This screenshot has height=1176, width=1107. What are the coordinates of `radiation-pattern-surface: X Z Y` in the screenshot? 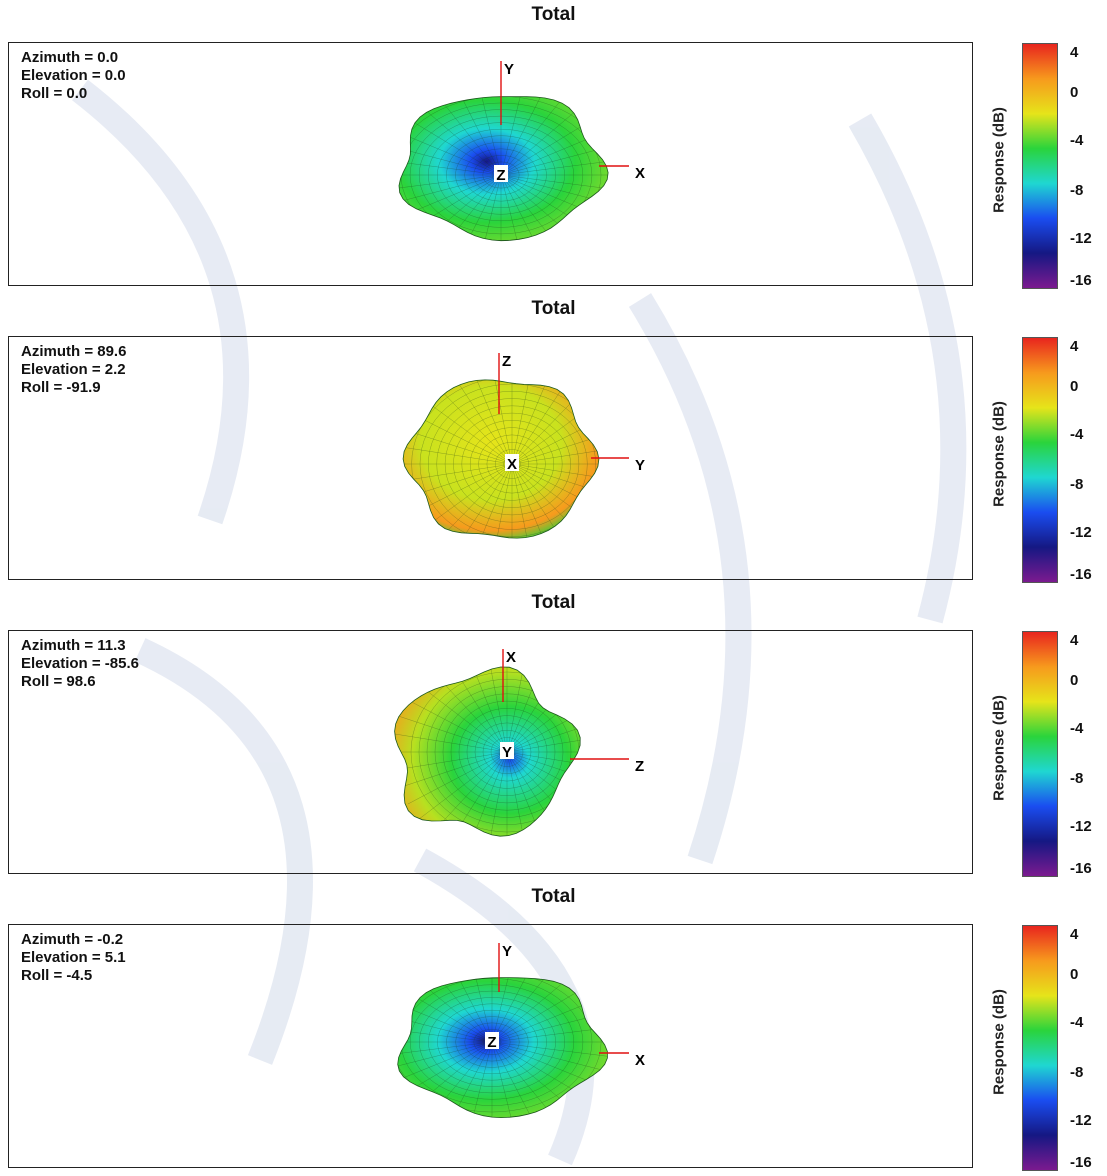 It's located at (519, 743).